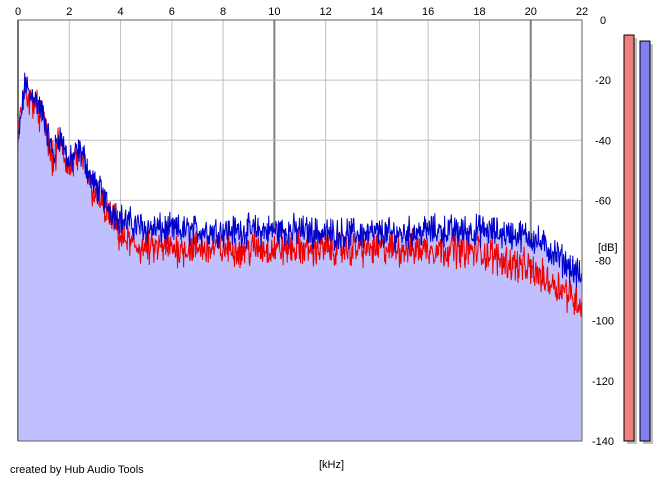 The image size is (664, 481). Describe the element at coordinates (479, 12) in the screenshot. I see `x-tick-label: 18` at that location.